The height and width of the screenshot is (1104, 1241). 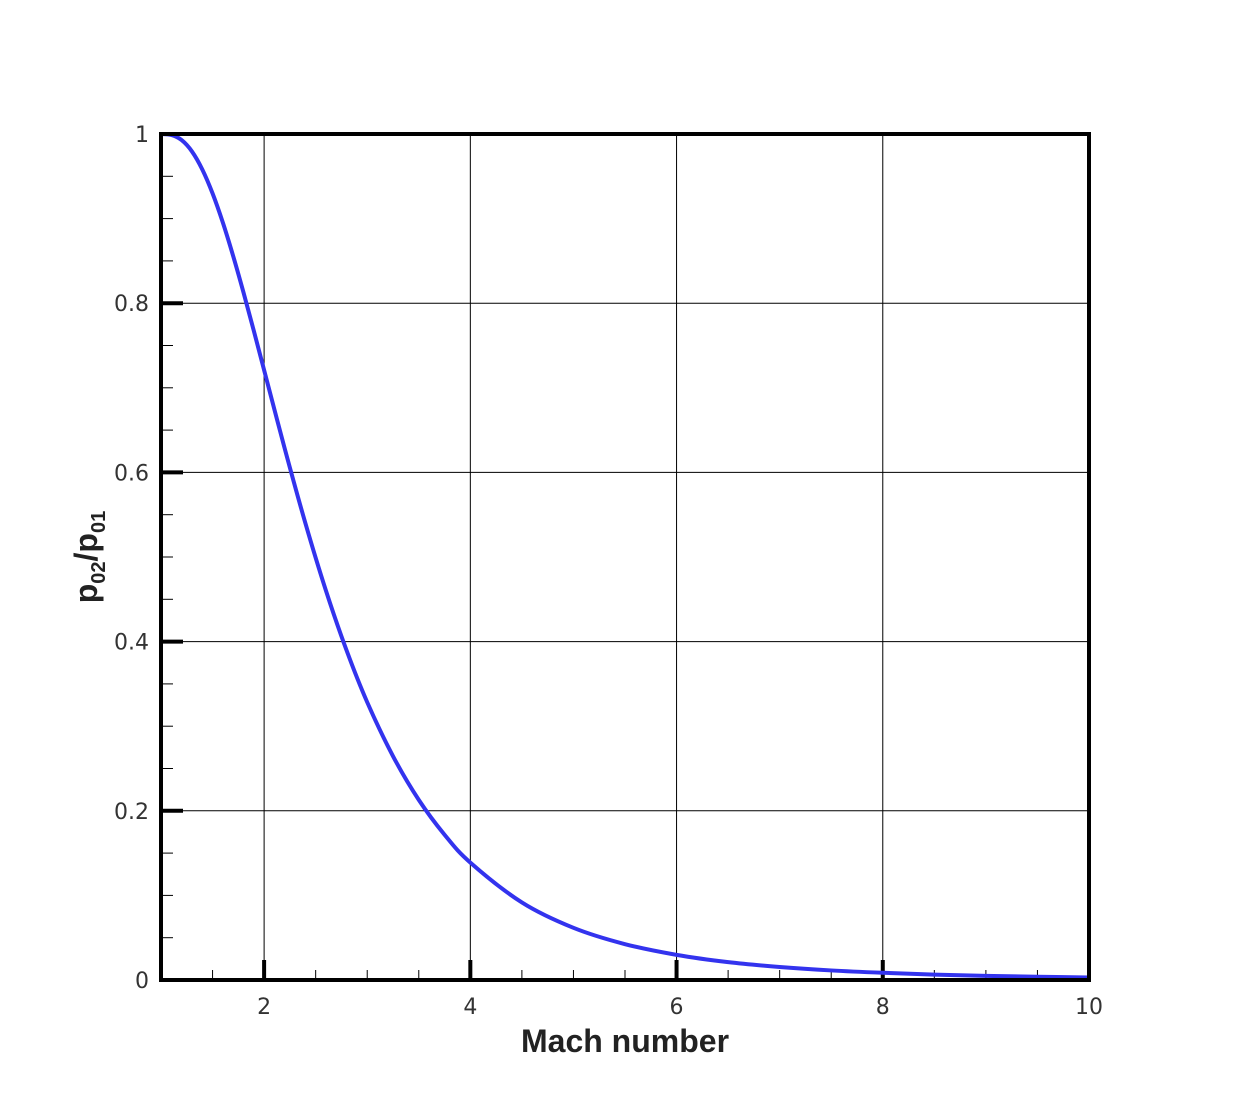 What do you see at coordinates (131, 812) in the screenshot?
I see `y-tick-label: 0.2` at bounding box center [131, 812].